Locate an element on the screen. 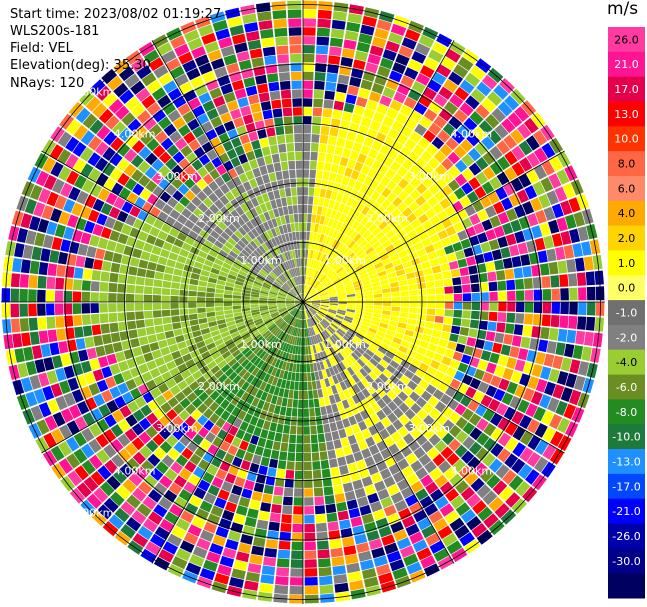 The height and width of the screenshot is (607, 647). colorbar-tick-label: 10.0 is located at coordinates (626, 139).